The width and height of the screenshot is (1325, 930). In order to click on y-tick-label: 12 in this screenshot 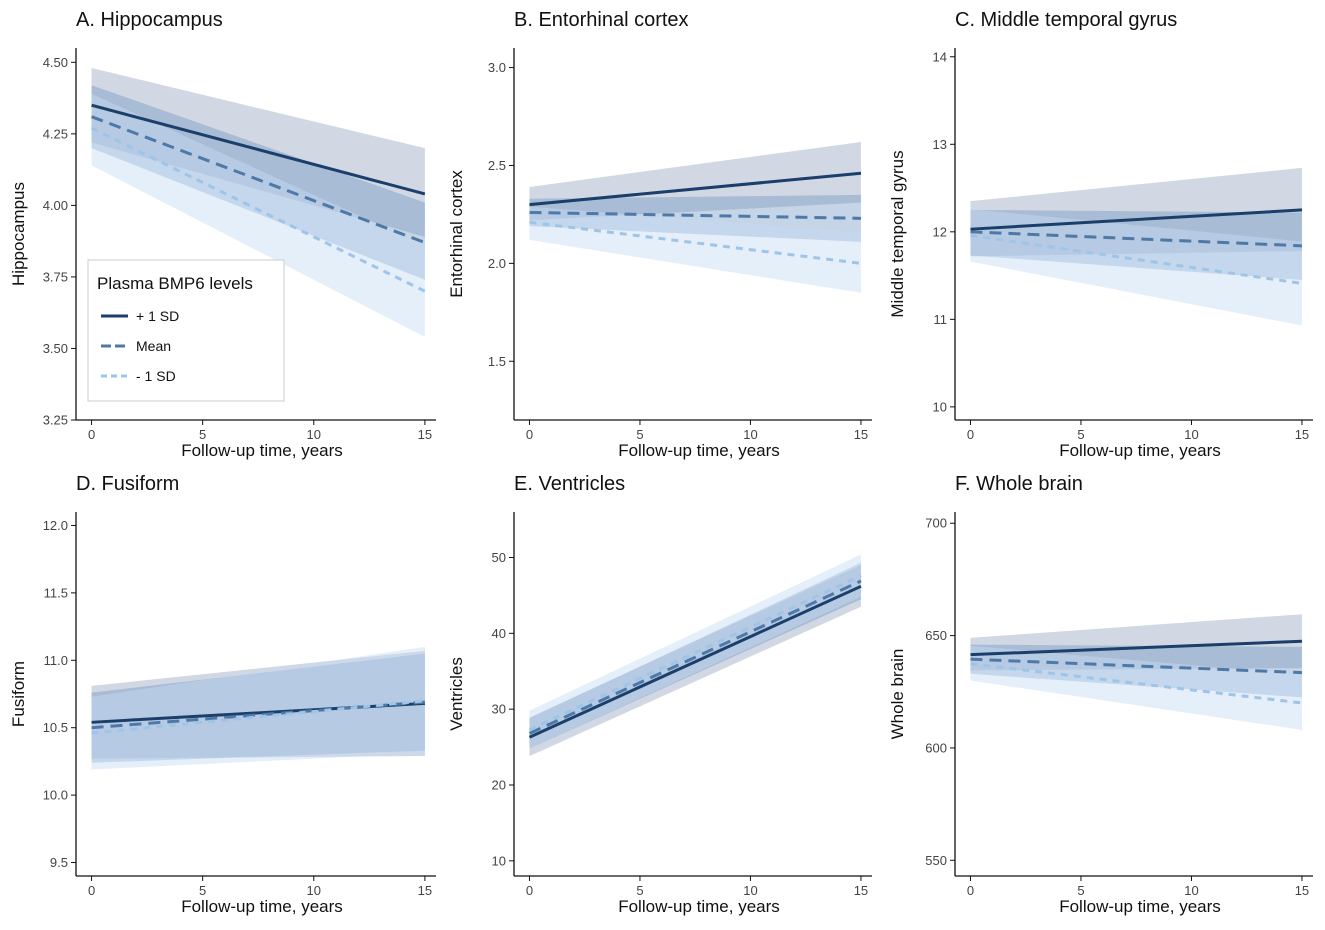, I will do `click(940, 231)`.